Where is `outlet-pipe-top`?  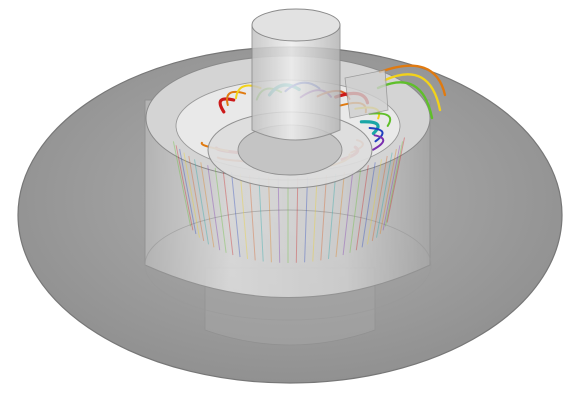
outlet-pipe-top is located at coordinates (296, 25).